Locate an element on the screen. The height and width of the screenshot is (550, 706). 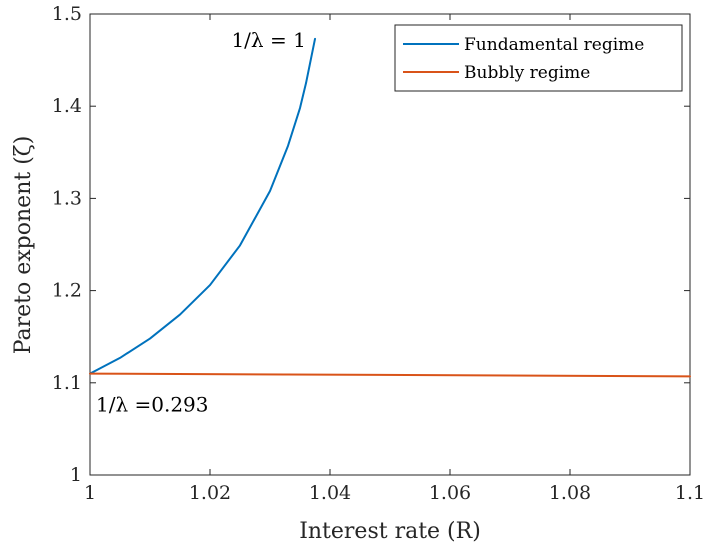
legend-box is located at coordinates (538, 58).